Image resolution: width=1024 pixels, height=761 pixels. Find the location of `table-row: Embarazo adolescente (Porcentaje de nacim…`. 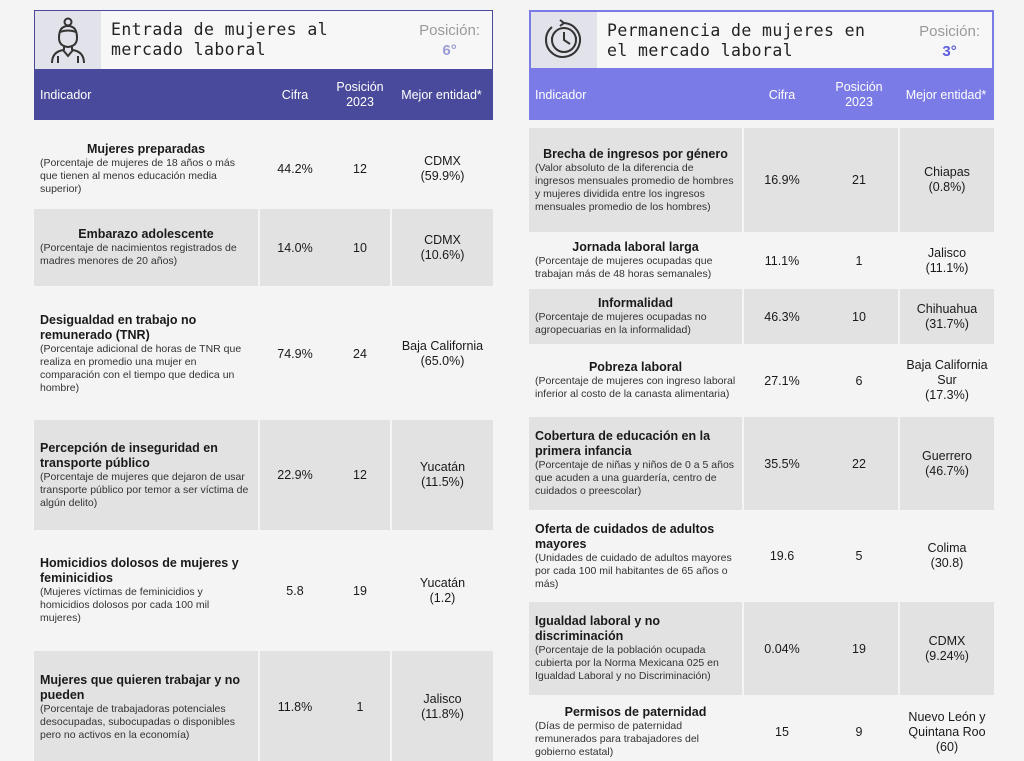

table-row: Embarazo adolescente (Porcentaje de nacim… is located at coordinates (263, 247).